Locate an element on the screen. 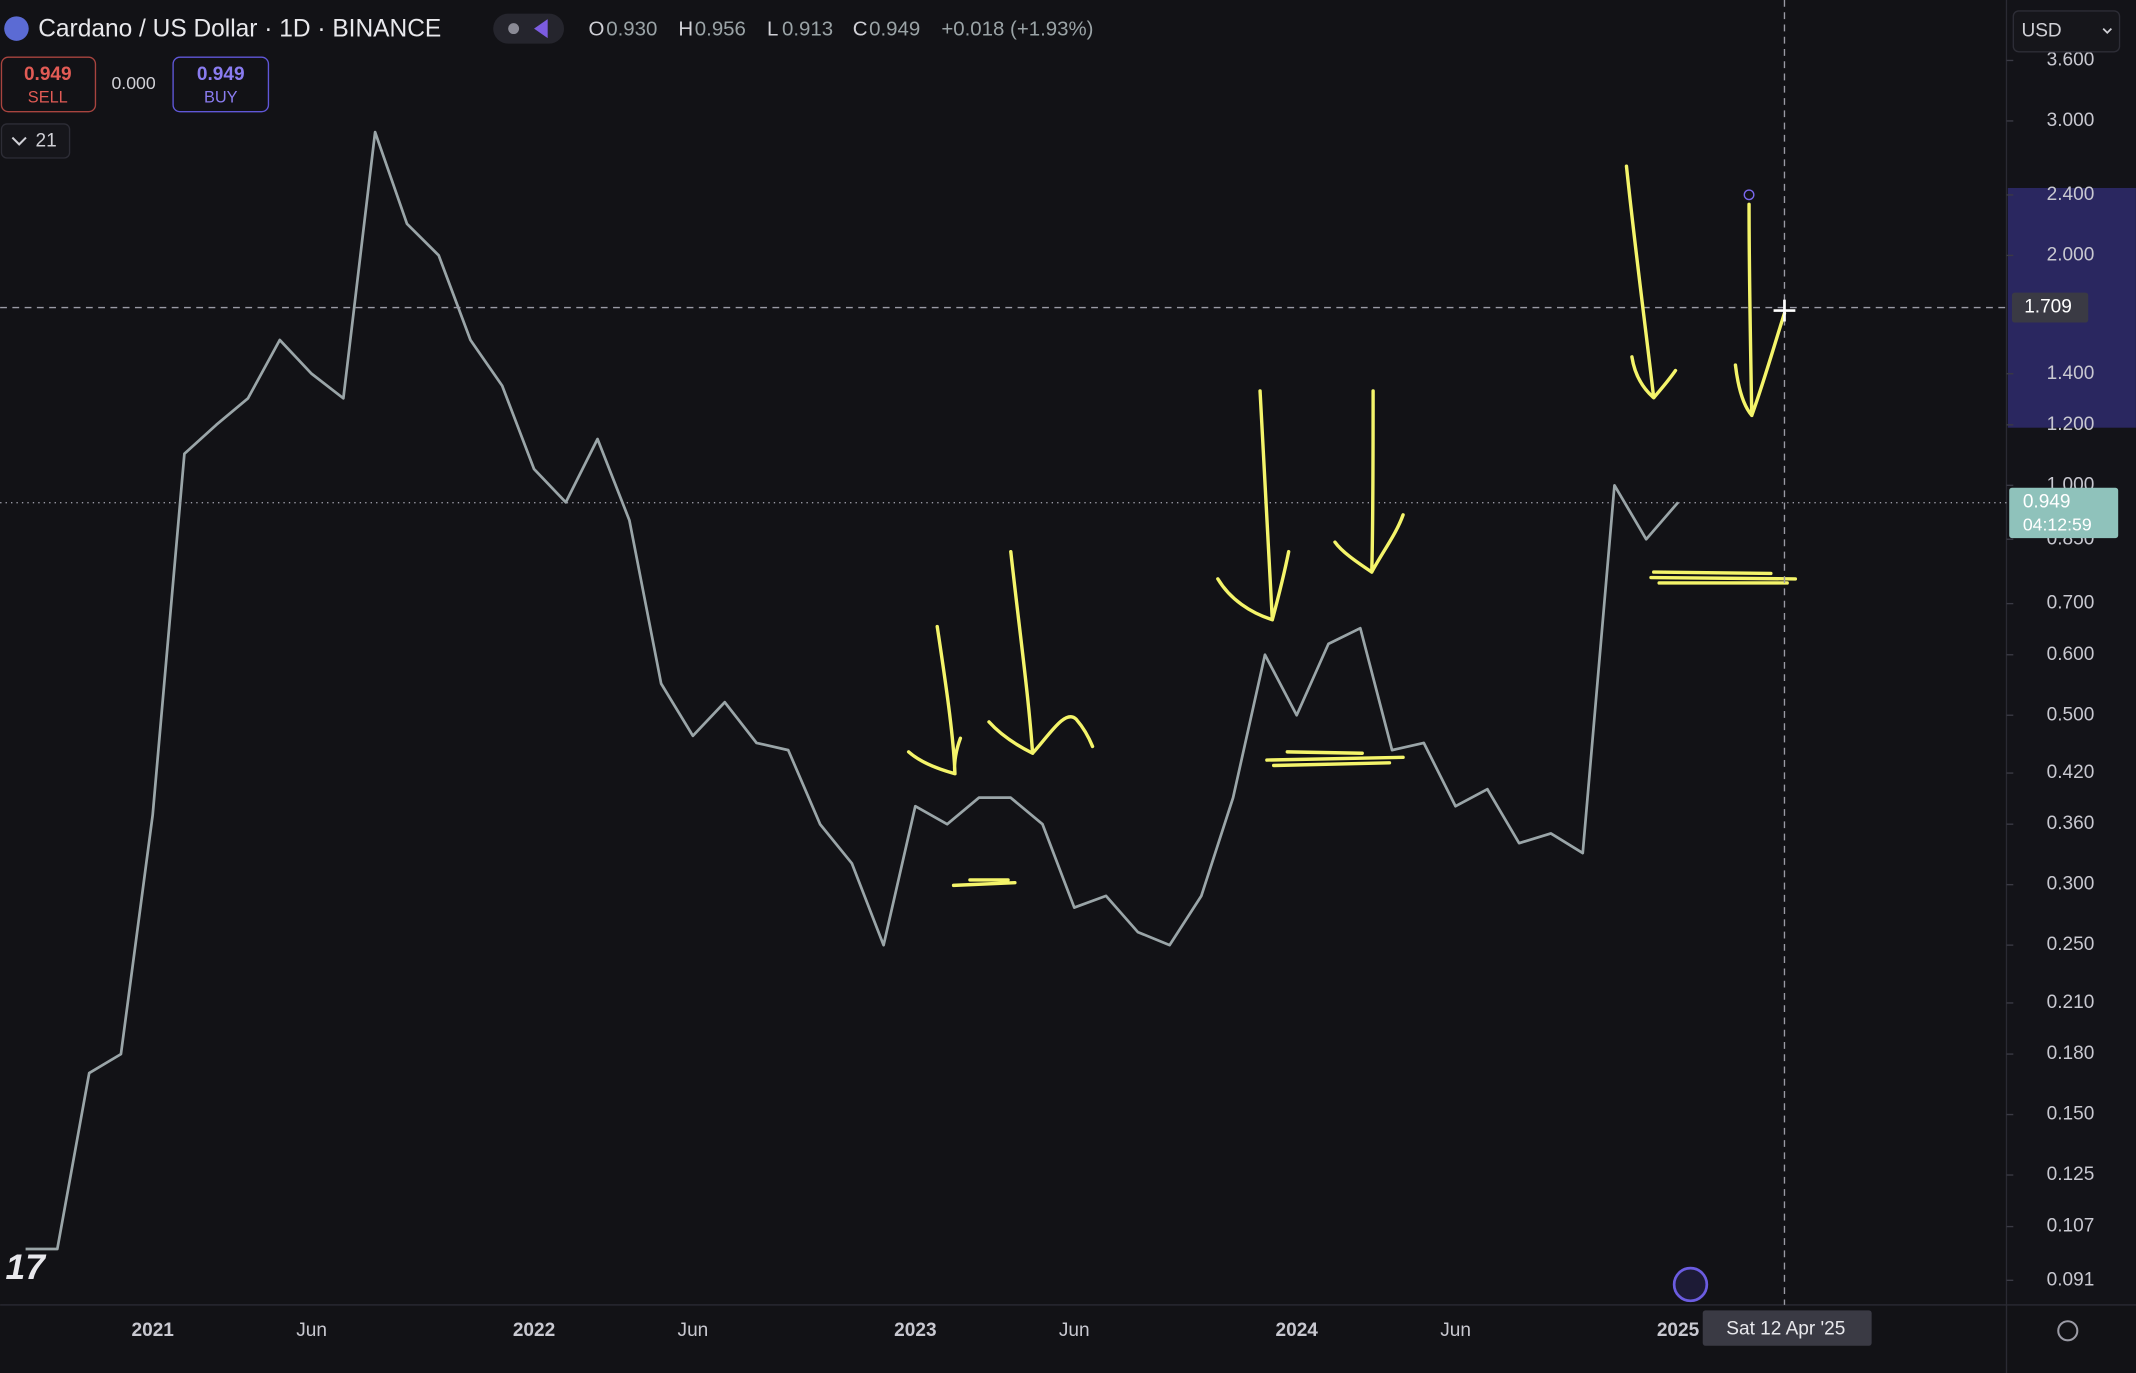 The width and height of the screenshot is (2136, 1373). ohlc-value: 0.930 is located at coordinates (631, 29).